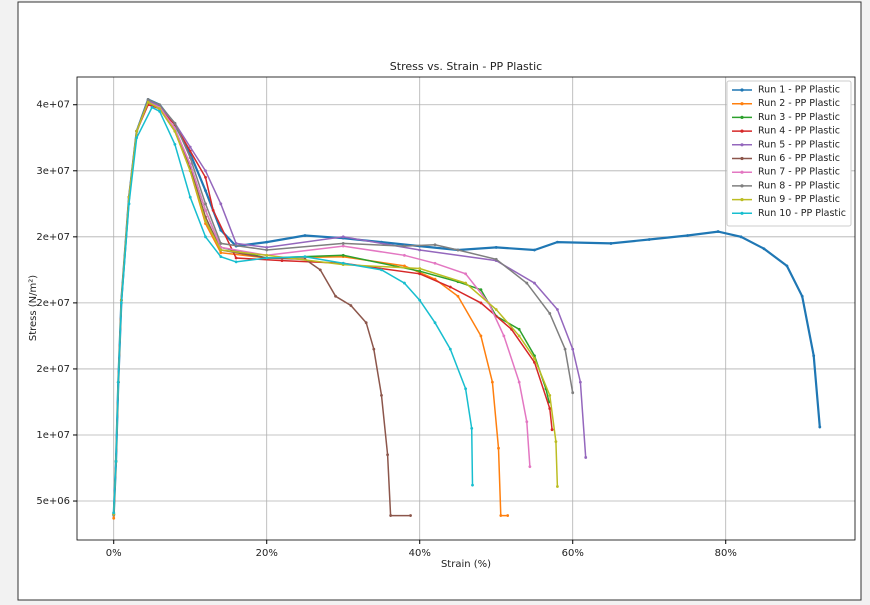 The image size is (870, 605). Describe the element at coordinates (420, 553) in the screenshot. I see `x-tick-label: 40%` at that location.